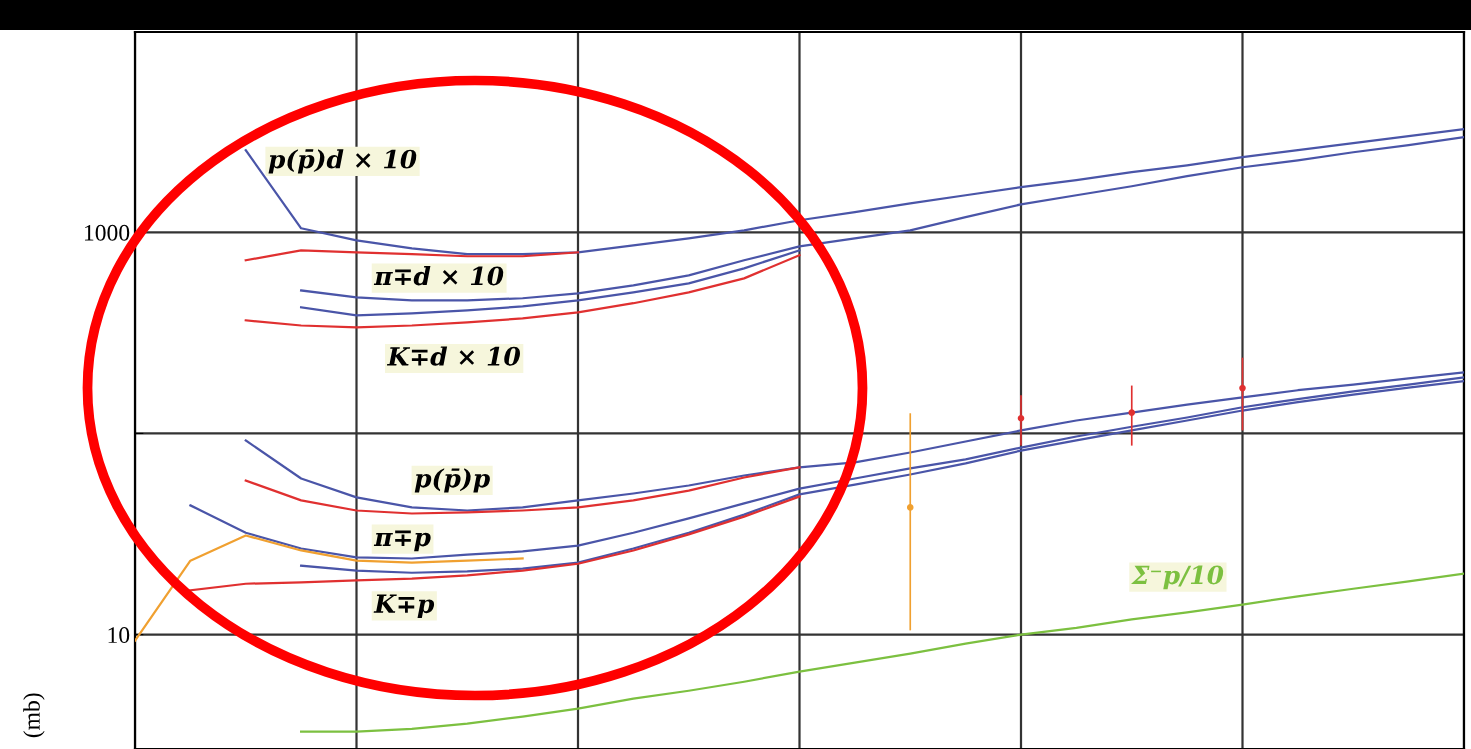 This screenshot has height=749, width=1471. I want to click on series-label: K∓p, so click(404, 606).